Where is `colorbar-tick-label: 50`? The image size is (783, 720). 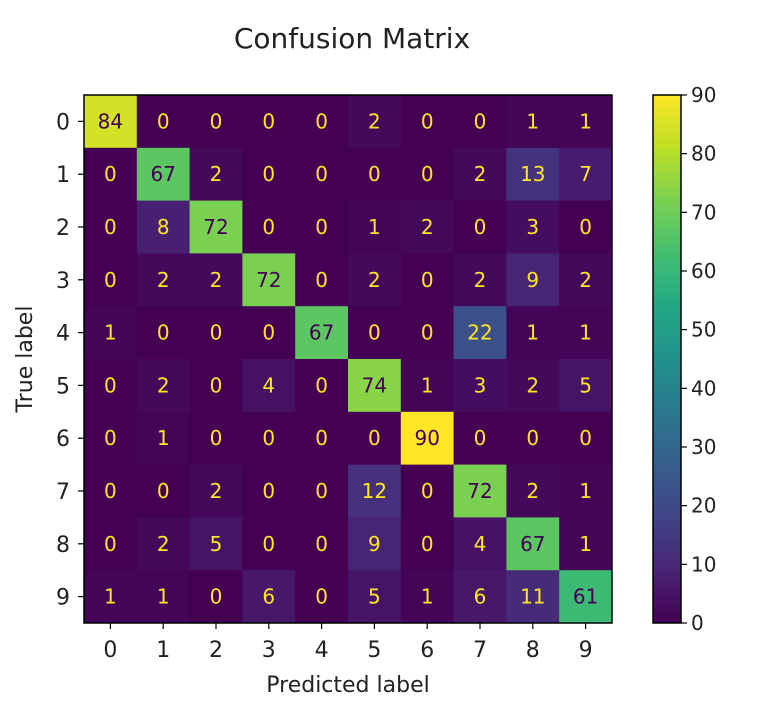
colorbar-tick-label: 50 is located at coordinates (703, 330).